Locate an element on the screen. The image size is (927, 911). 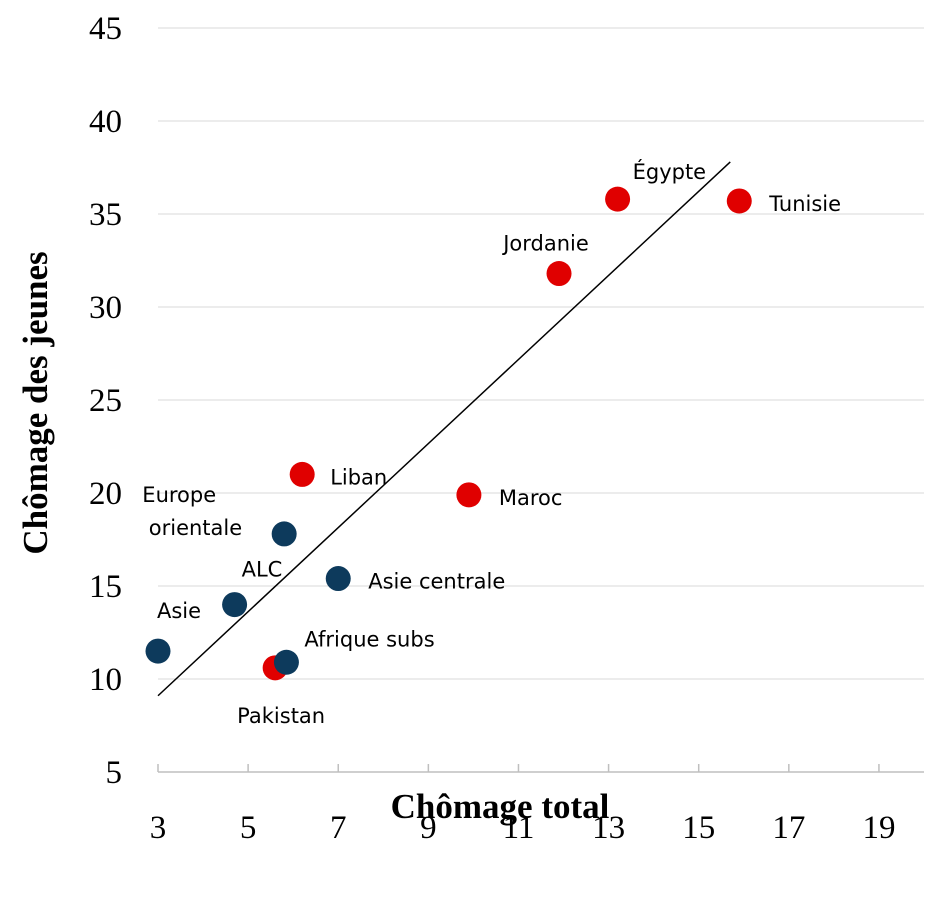
y-tick-label: 30 is located at coordinates (105, 308).